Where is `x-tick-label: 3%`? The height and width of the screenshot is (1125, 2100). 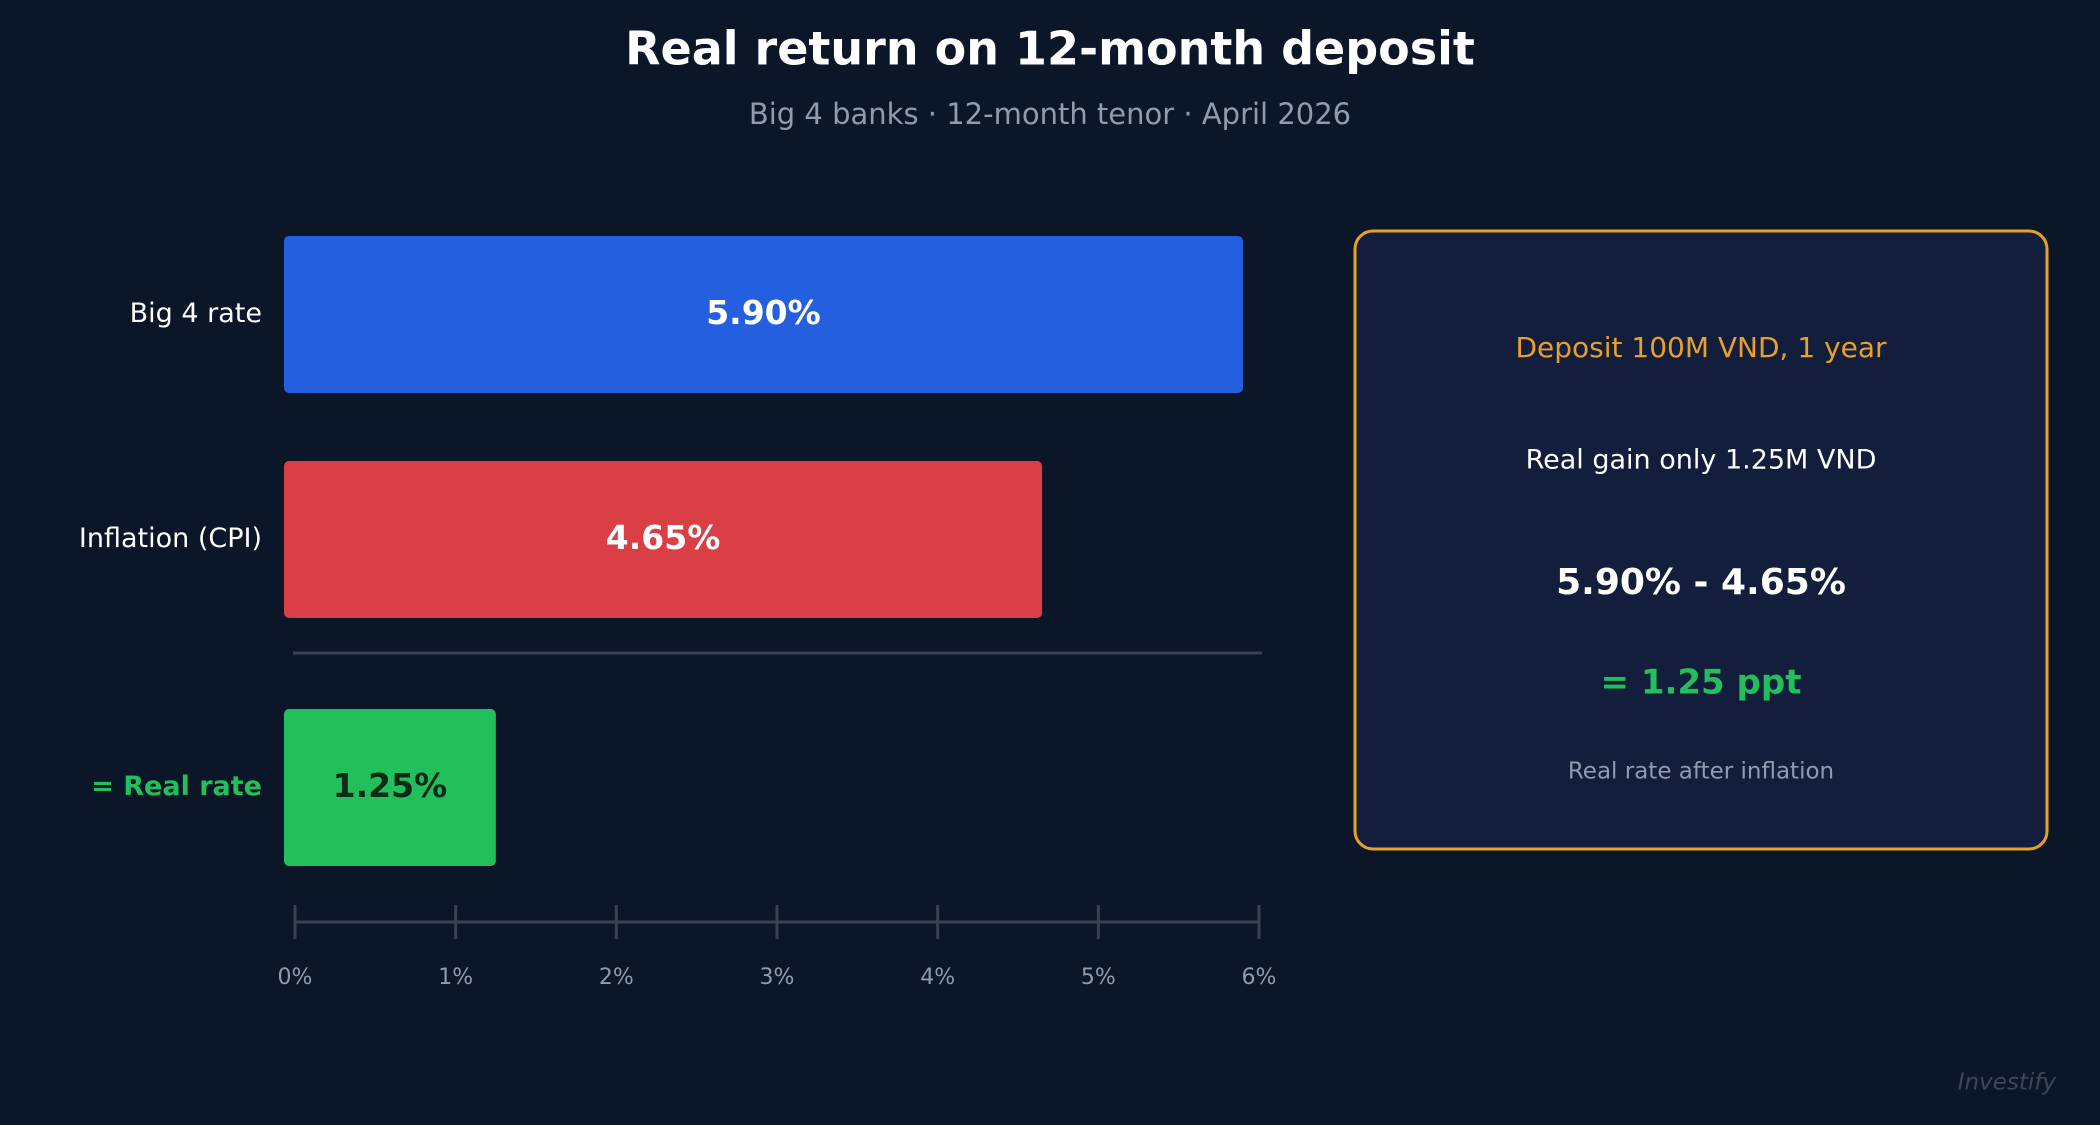 x-tick-label: 3% is located at coordinates (777, 977).